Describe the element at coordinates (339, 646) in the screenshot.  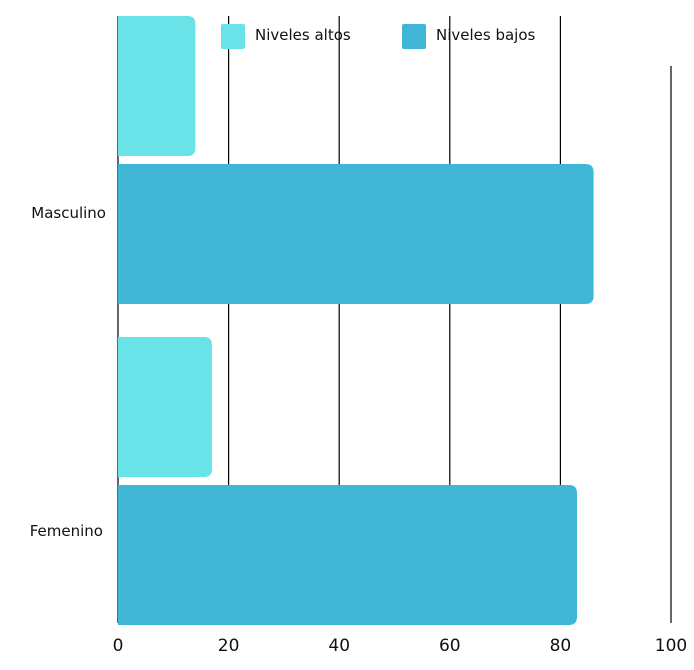
I see `x-tick-label-40: 40` at that location.